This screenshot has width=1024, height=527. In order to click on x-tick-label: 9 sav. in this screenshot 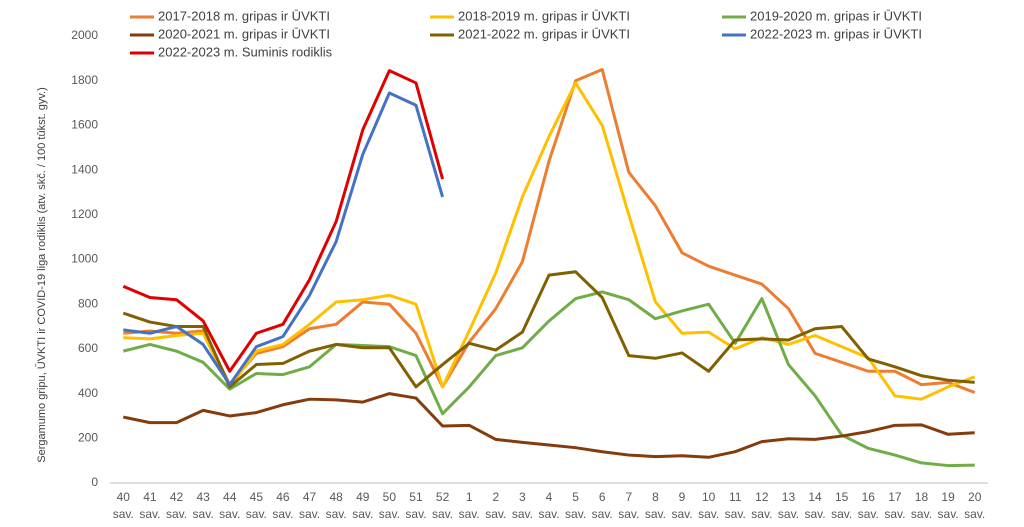, I will do `click(681, 505)`.